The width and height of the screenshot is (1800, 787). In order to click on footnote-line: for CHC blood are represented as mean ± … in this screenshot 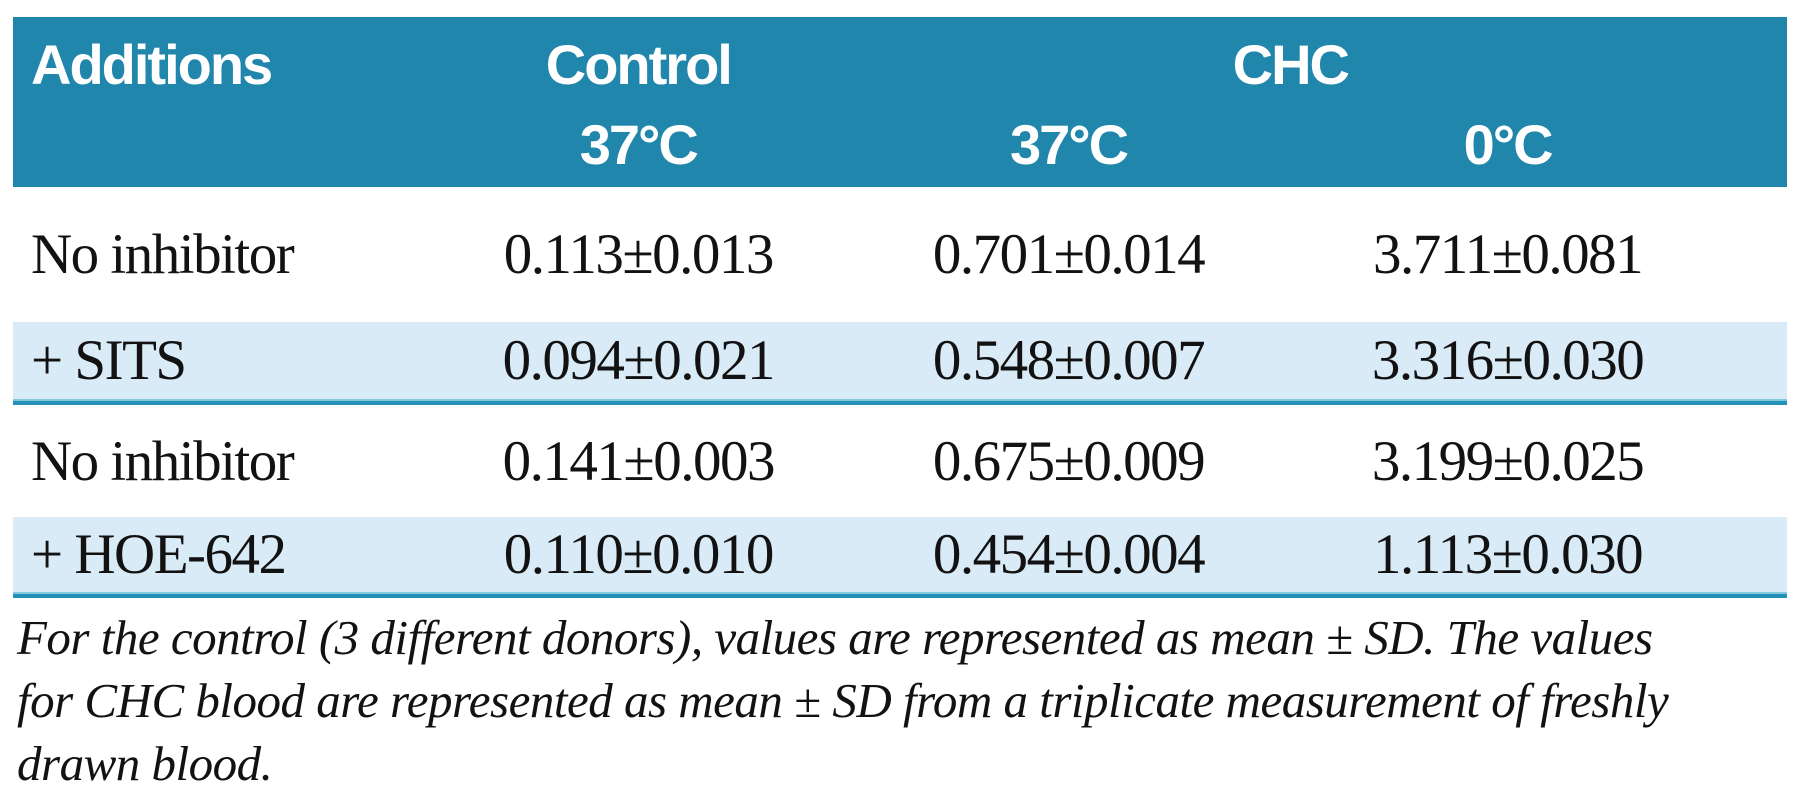, I will do `click(843, 700)`.